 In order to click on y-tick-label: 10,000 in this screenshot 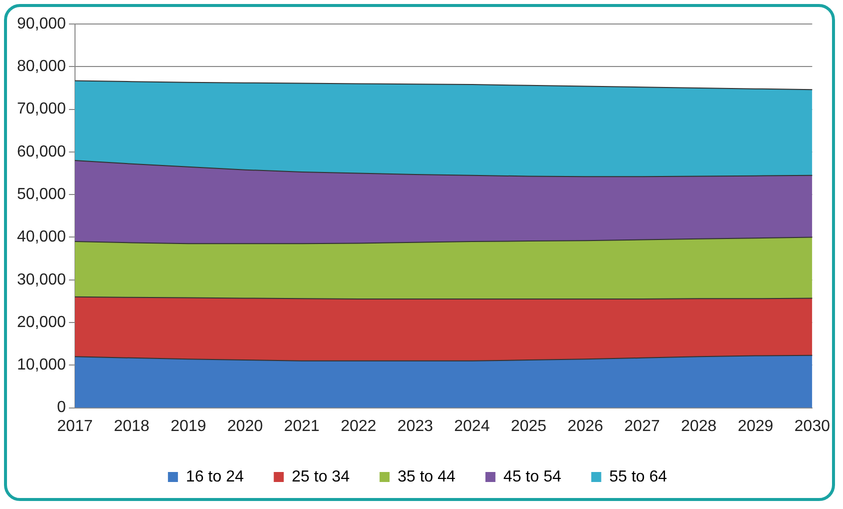, I will do `click(41, 365)`.